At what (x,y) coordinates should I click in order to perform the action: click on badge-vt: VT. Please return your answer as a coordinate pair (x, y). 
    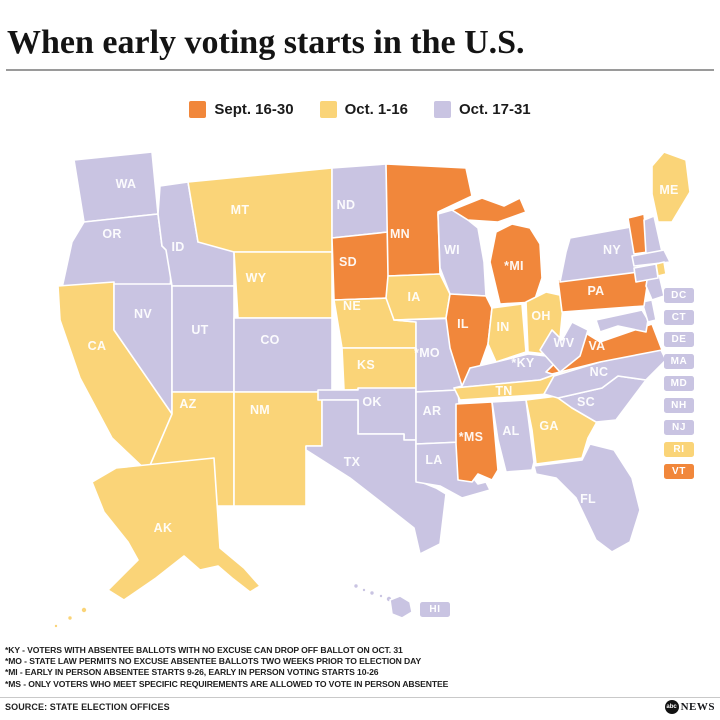
    Looking at the image, I should click on (679, 471).